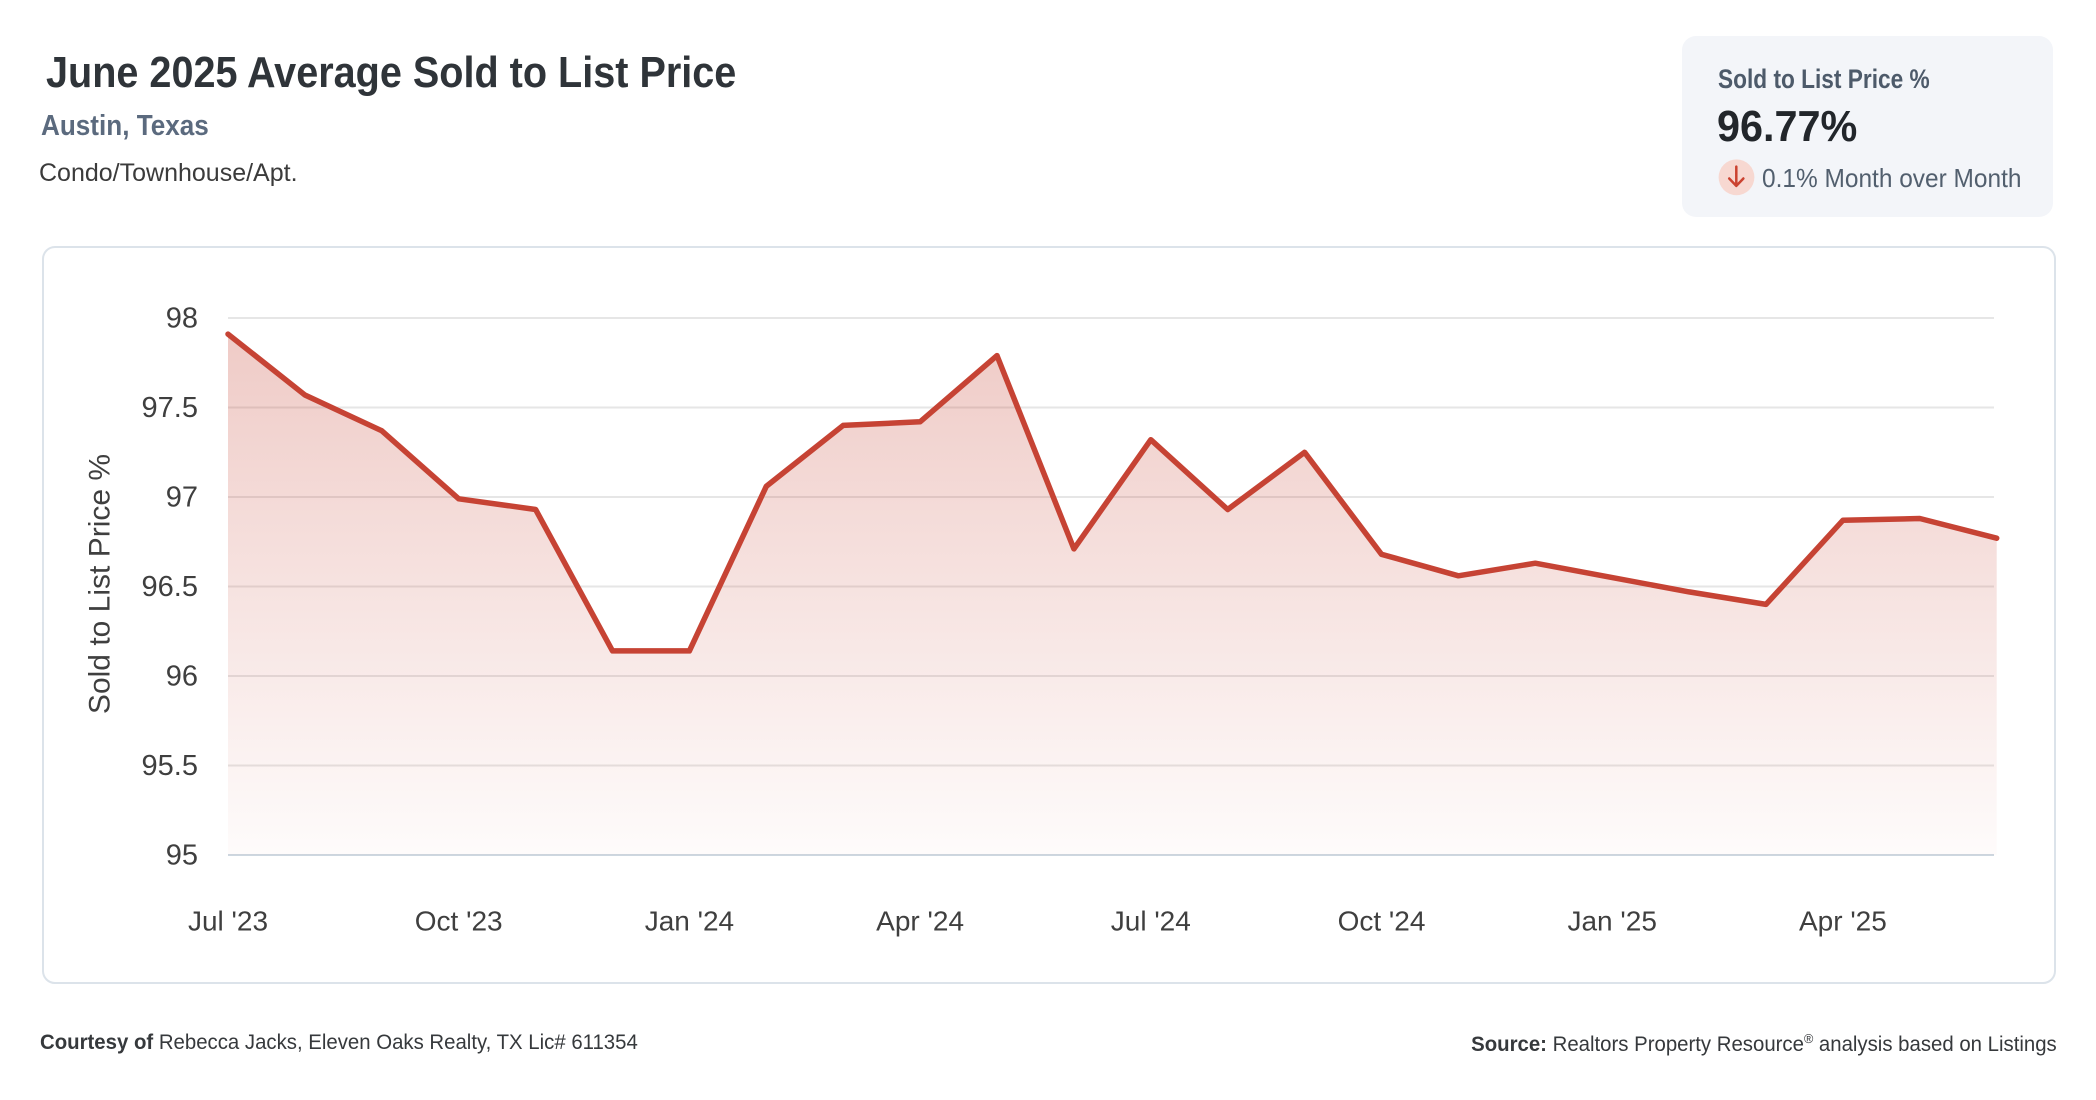 Image resolution: width=2096 pixels, height=1100 pixels. Describe the element at coordinates (170, 587) in the screenshot. I see `svg-text: 96.5` at that location.